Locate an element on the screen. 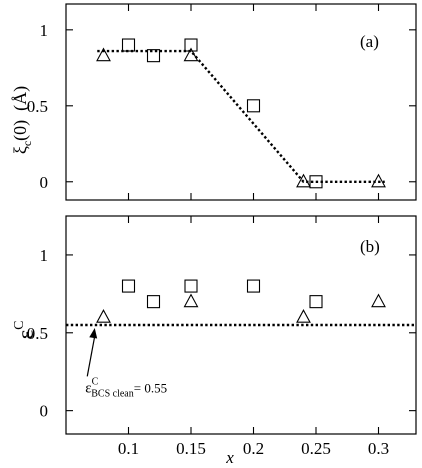 The width and height of the screenshot is (422, 468). y-tick-labels-b: 00.51 is located at coordinates (37, 333).